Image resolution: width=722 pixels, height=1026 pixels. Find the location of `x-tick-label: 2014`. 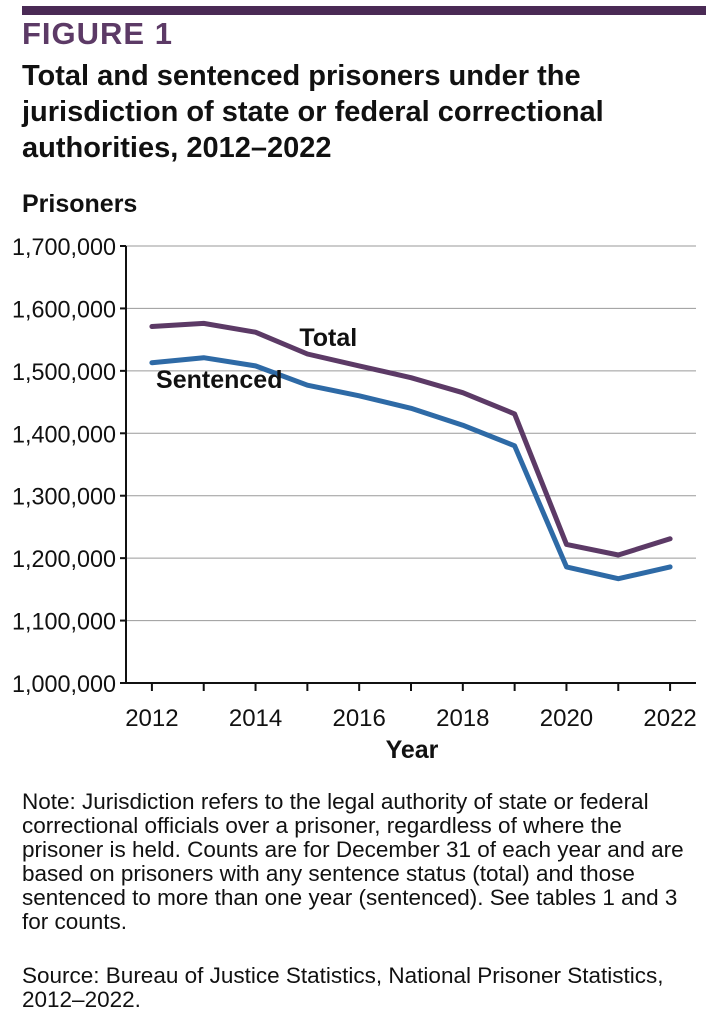

x-tick-label: 2014 is located at coordinates (255, 718).